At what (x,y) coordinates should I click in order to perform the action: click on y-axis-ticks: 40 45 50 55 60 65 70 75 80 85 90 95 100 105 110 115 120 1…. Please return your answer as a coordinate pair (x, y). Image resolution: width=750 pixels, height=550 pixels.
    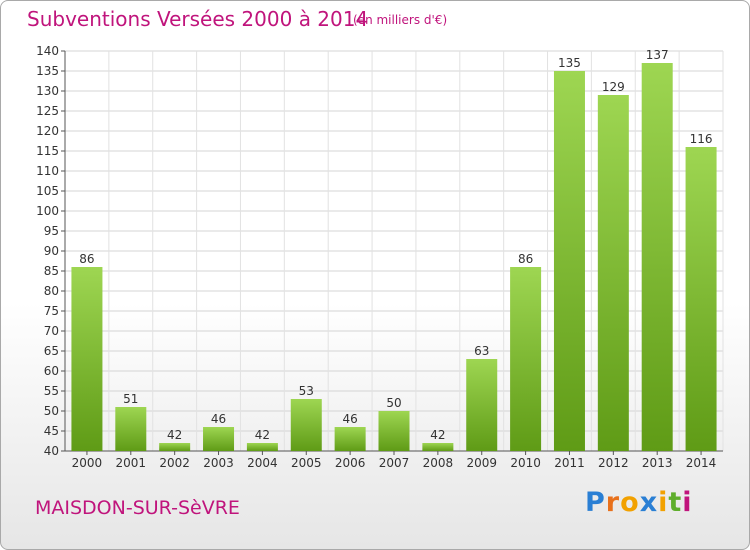
    Looking at the image, I should click on (50, 251).